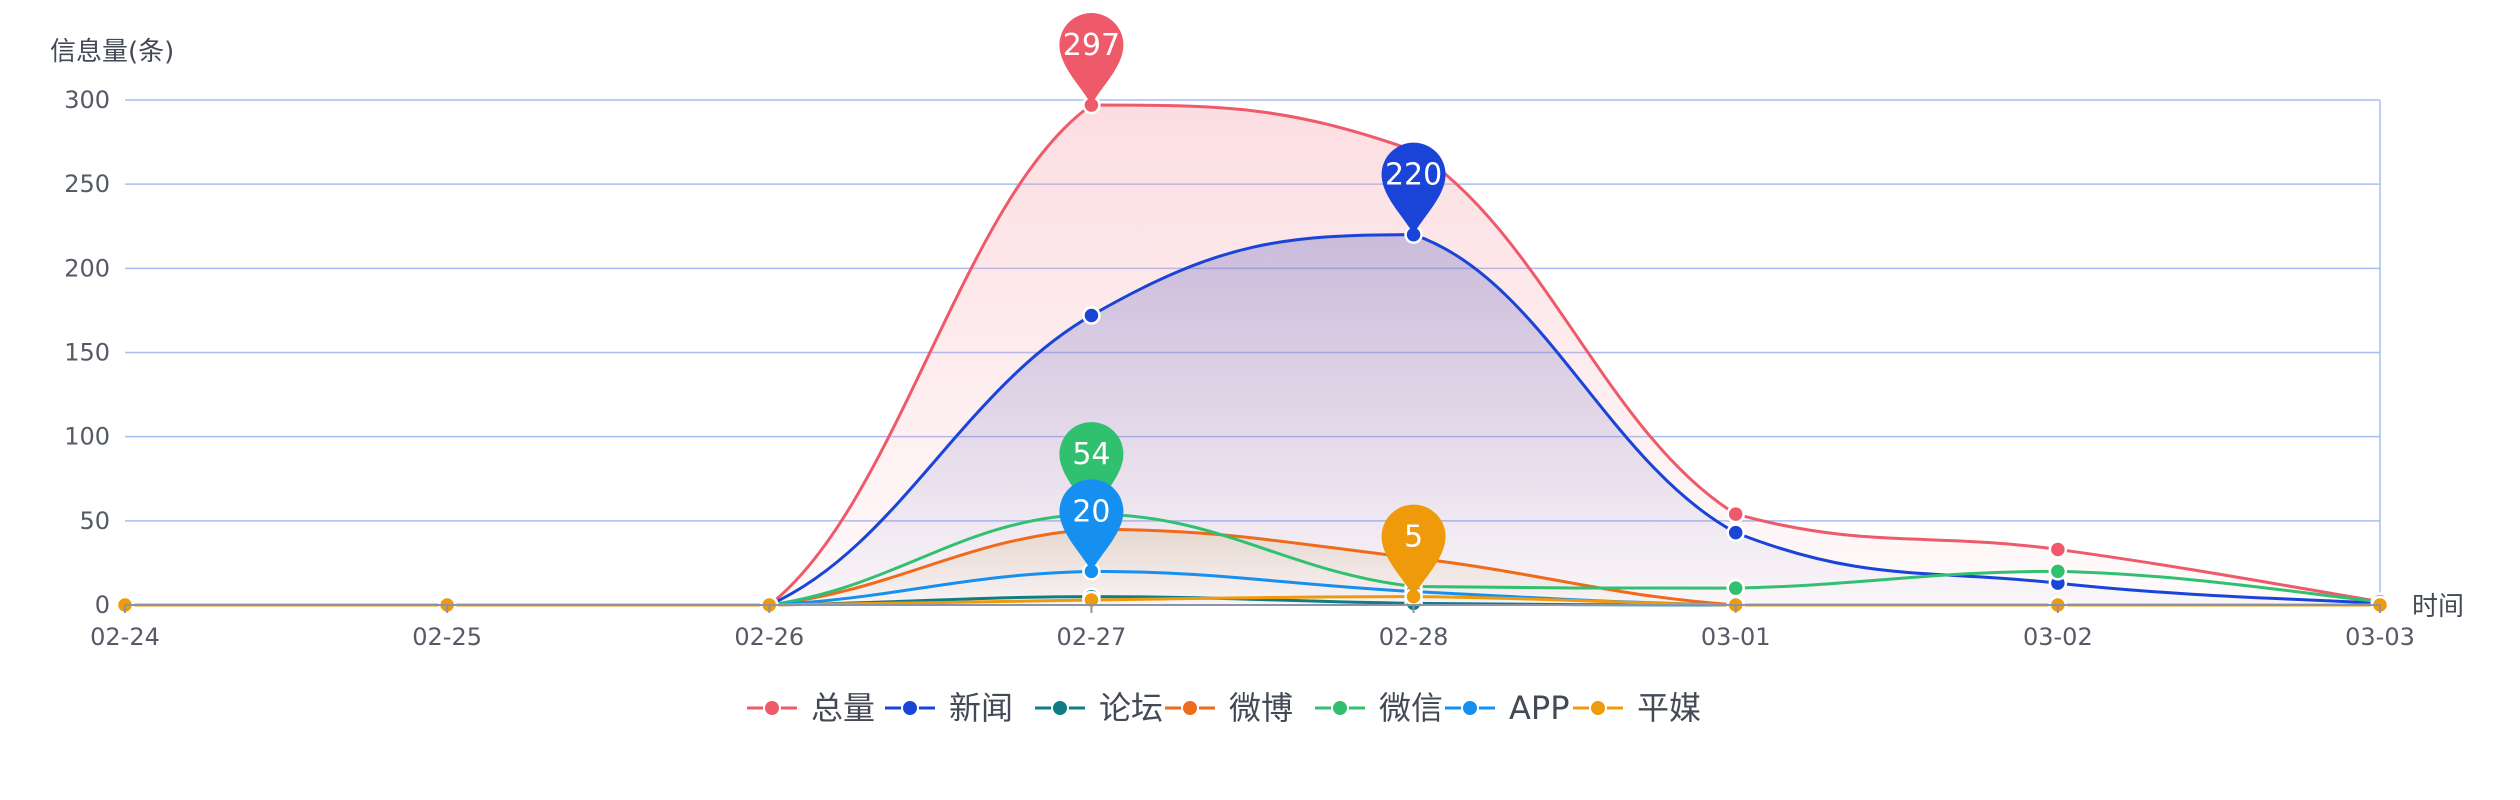  Describe the element at coordinates (87, 100) in the screenshot. I see `y-tick-label: 300` at that location.